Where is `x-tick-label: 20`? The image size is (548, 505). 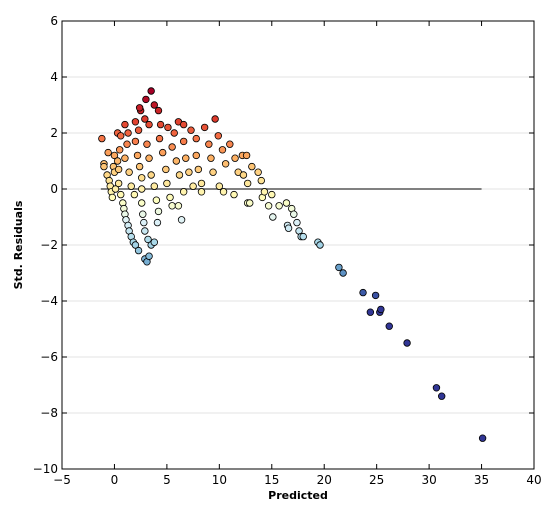
x-tick-label: 20 is located at coordinates (324, 480).